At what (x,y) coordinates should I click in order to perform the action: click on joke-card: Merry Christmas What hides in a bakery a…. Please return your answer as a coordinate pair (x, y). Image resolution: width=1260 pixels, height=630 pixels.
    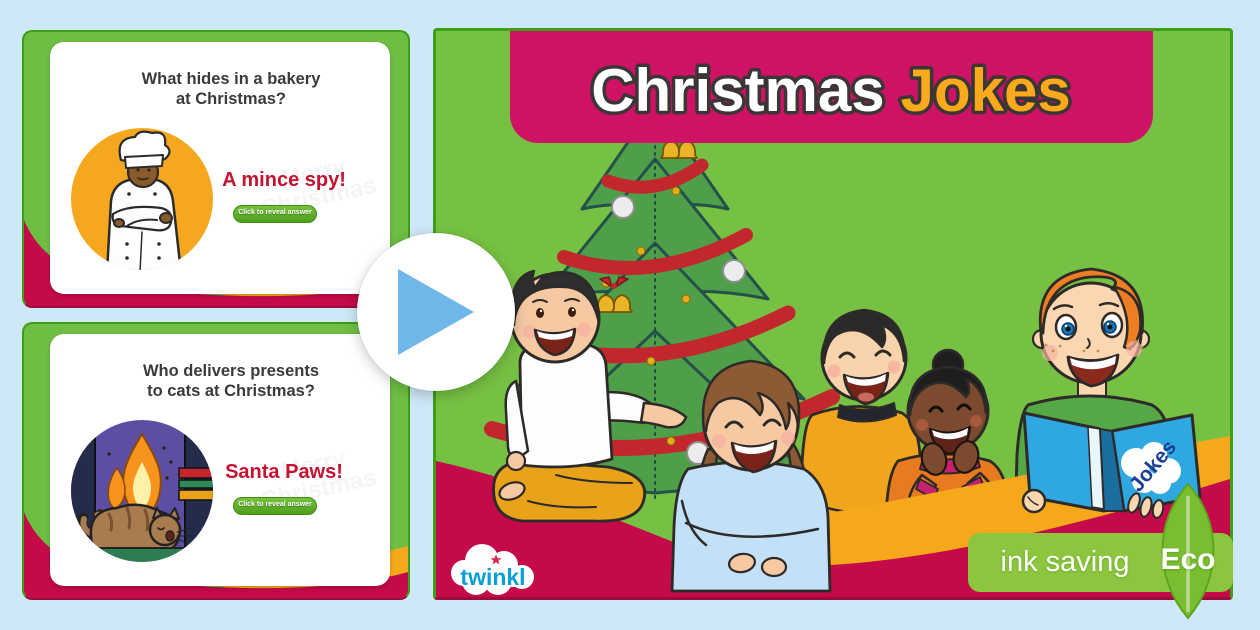
    Looking at the image, I should click on (220, 168).